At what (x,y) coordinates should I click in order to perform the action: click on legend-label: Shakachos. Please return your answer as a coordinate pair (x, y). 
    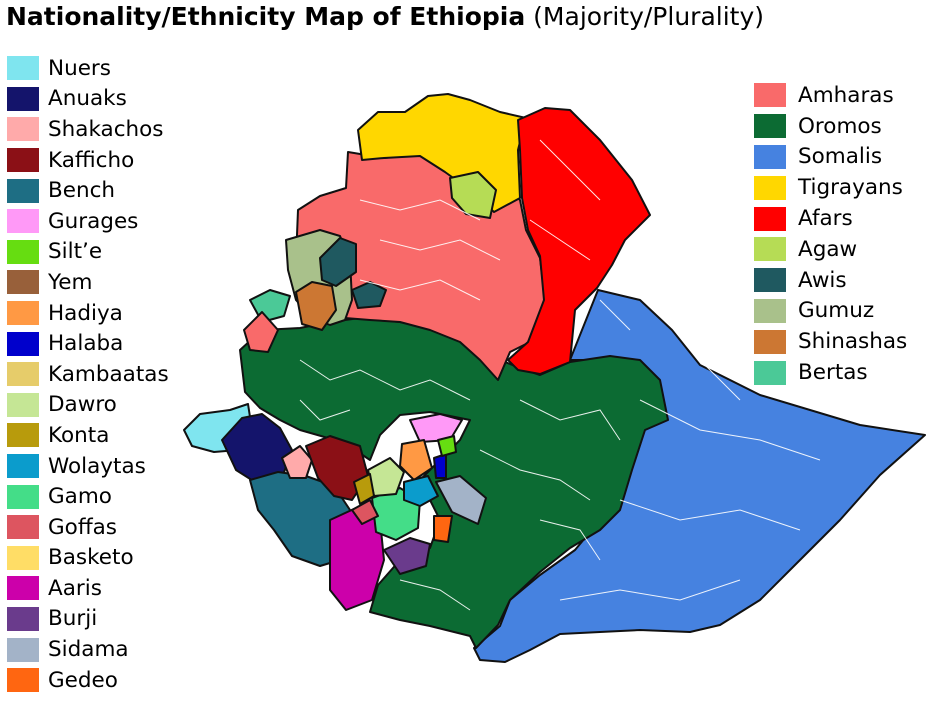
    Looking at the image, I should click on (106, 129).